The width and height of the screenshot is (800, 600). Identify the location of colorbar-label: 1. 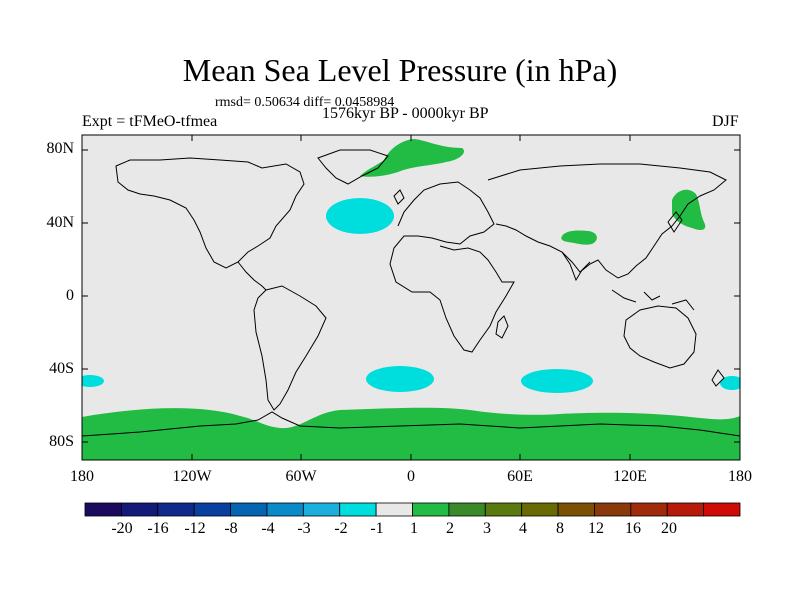
(414, 528).